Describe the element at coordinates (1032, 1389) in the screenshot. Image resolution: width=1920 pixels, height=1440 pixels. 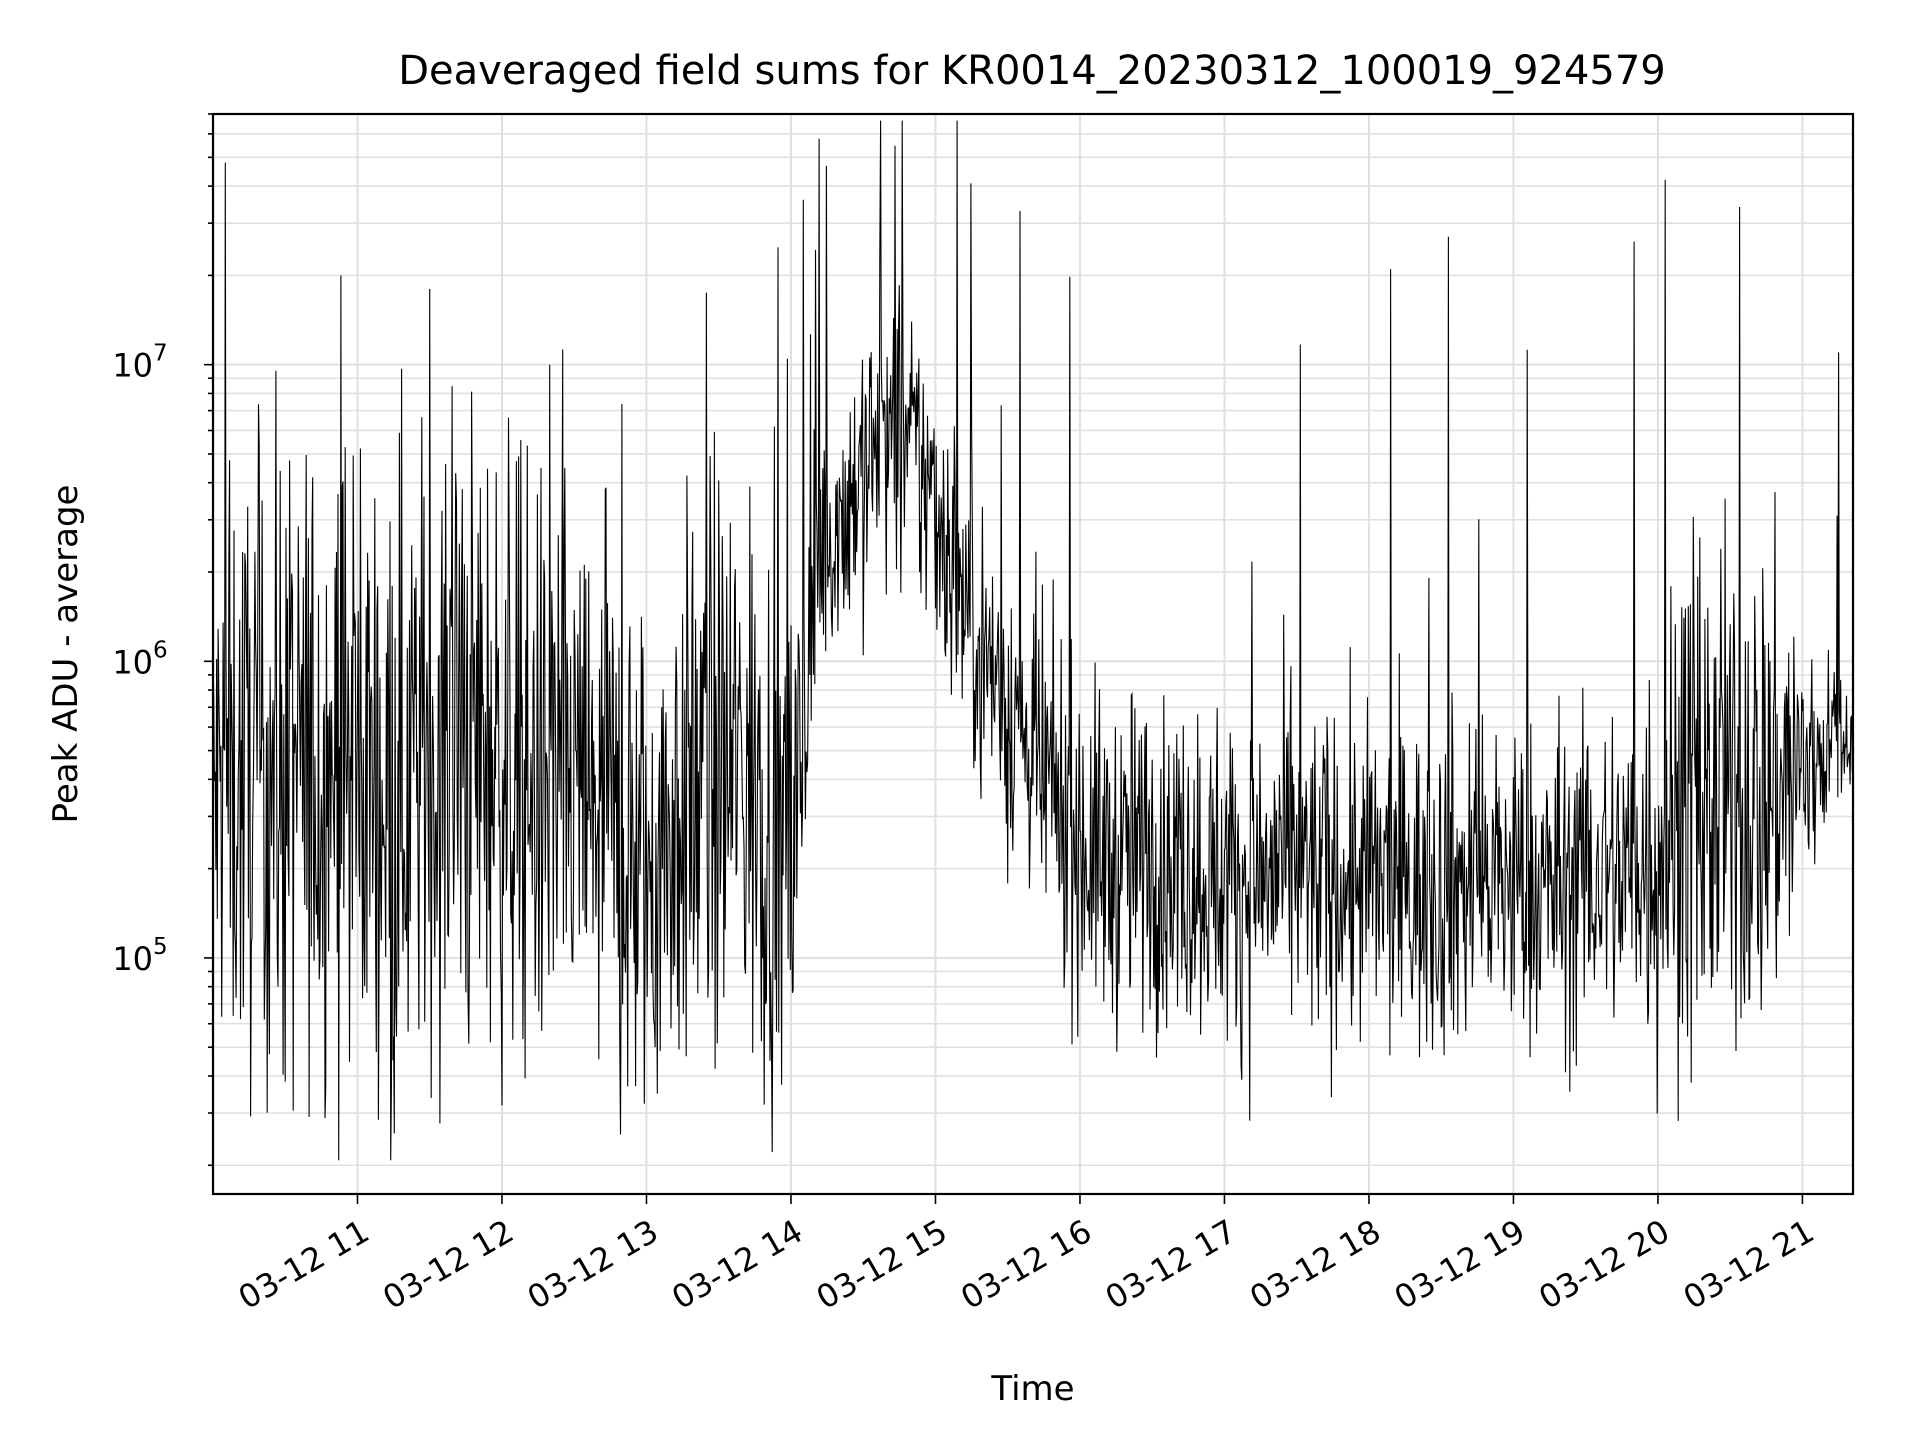
I see `x-axis-label: Time` at that location.